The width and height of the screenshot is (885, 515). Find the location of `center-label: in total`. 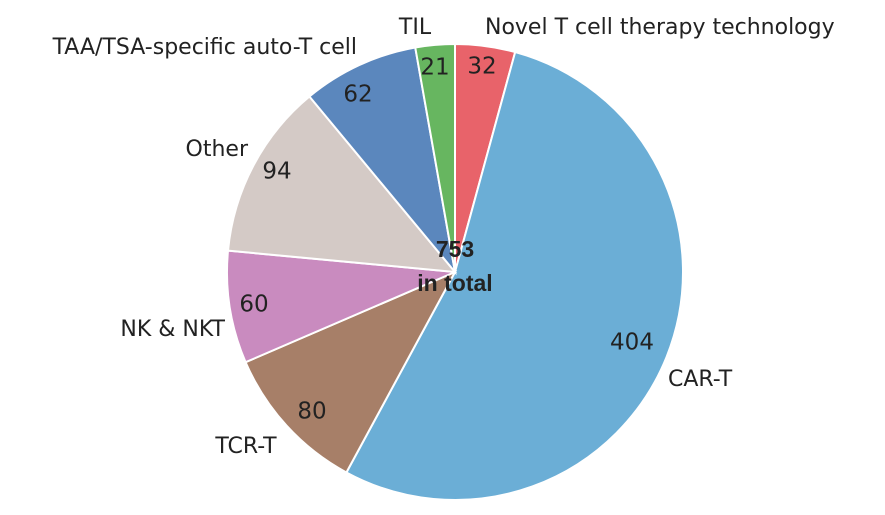

center-label: in total is located at coordinates (454, 283).